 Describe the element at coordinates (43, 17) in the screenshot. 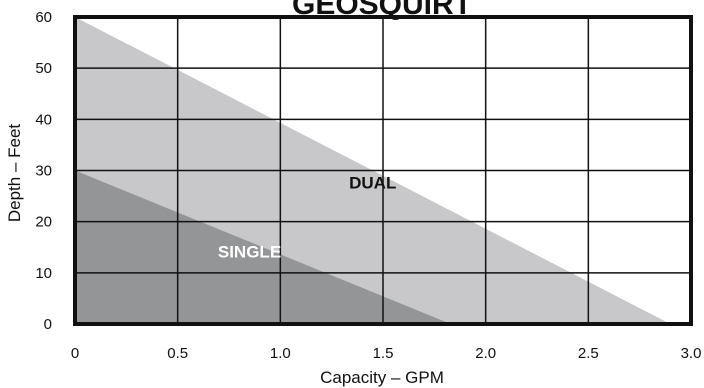

I see `y-tick-label: 60` at that location.